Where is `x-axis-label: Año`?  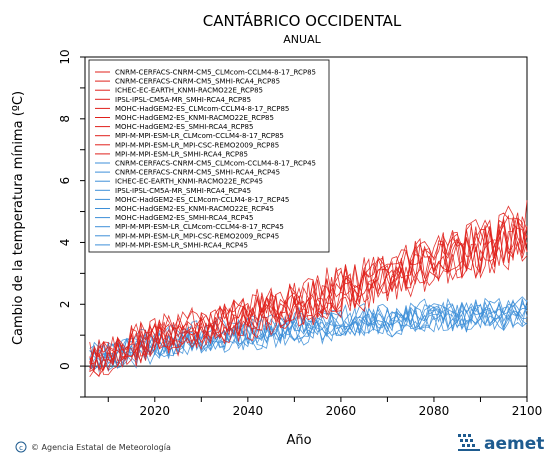
x-axis-label: Año is located at coordinates (298, 440).